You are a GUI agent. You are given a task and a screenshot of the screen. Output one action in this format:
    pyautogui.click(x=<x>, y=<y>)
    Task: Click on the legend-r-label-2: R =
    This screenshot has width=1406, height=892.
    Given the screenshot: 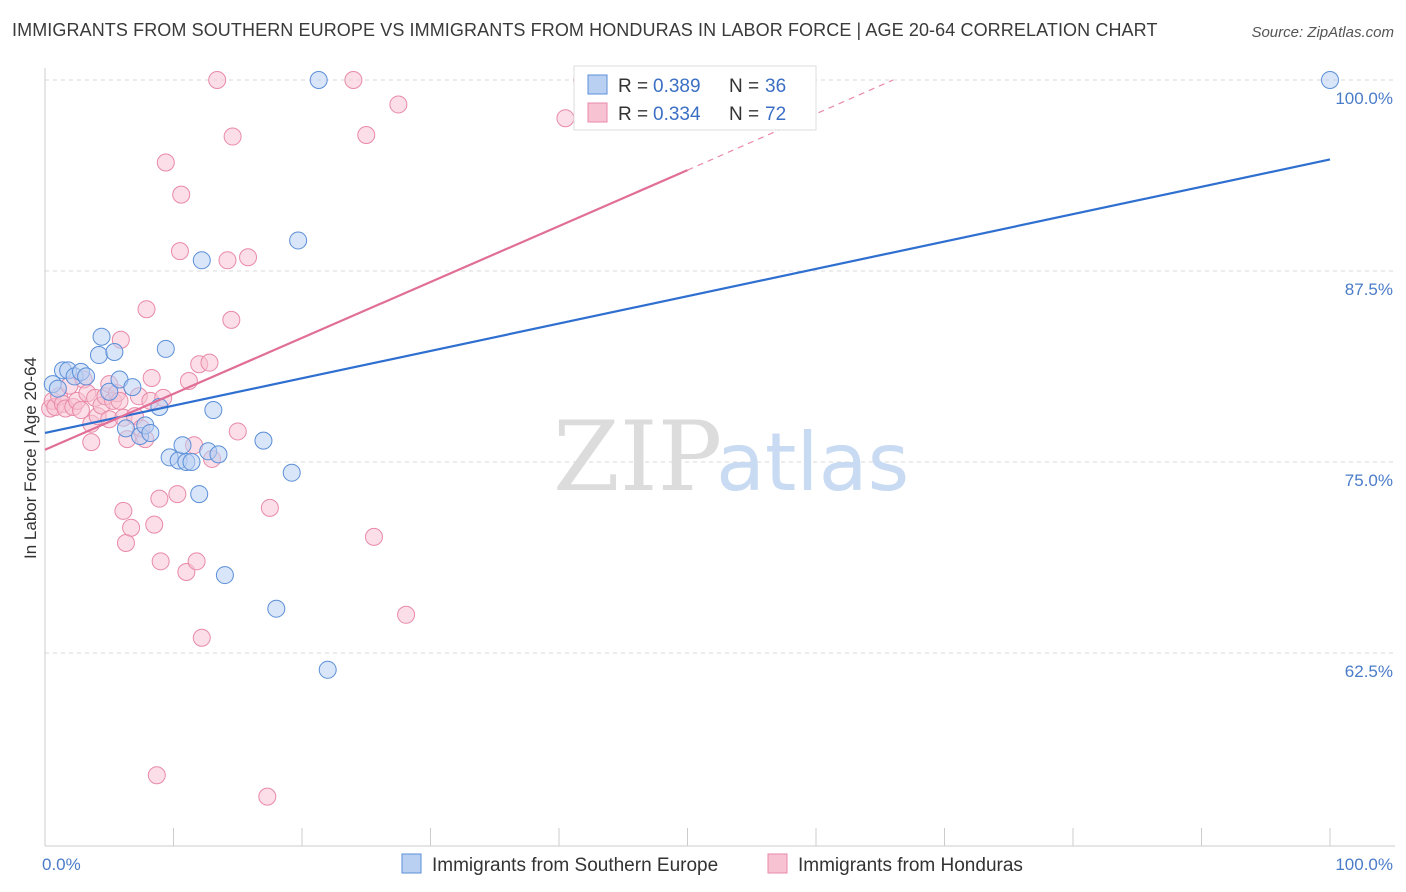 What is the action you would take?
    pyautogui.click(x=633, y=114)
    